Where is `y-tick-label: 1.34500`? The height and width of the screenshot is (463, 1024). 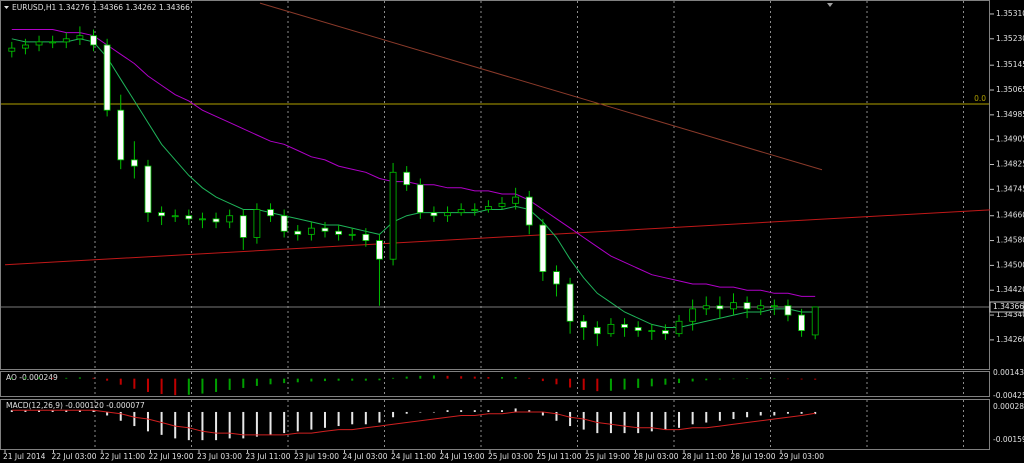 y-tick-label: 1.34500 is located at coordinates (1010, 264).